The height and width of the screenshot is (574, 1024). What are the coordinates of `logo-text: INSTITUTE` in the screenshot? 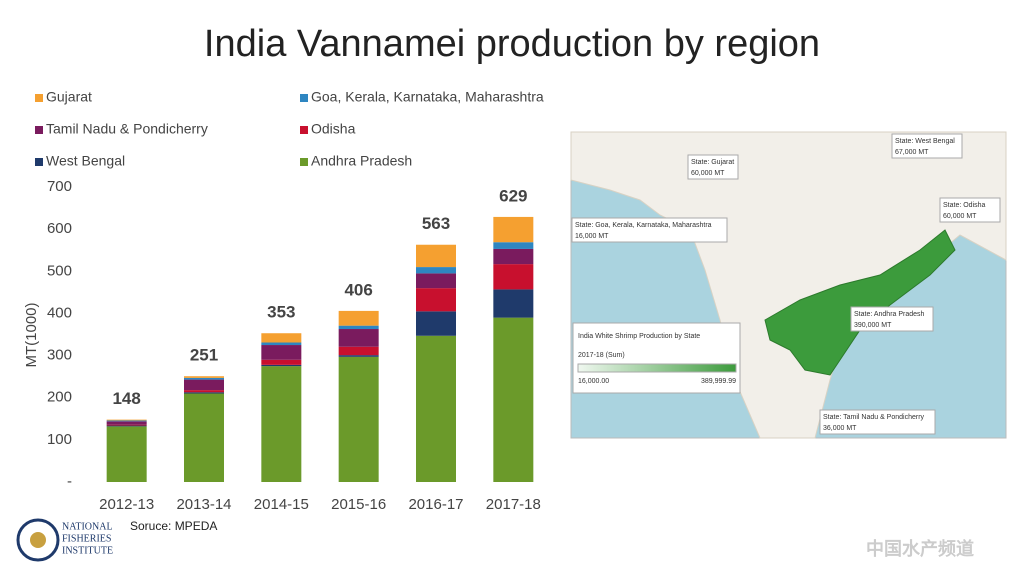 It's located at (87, 550).